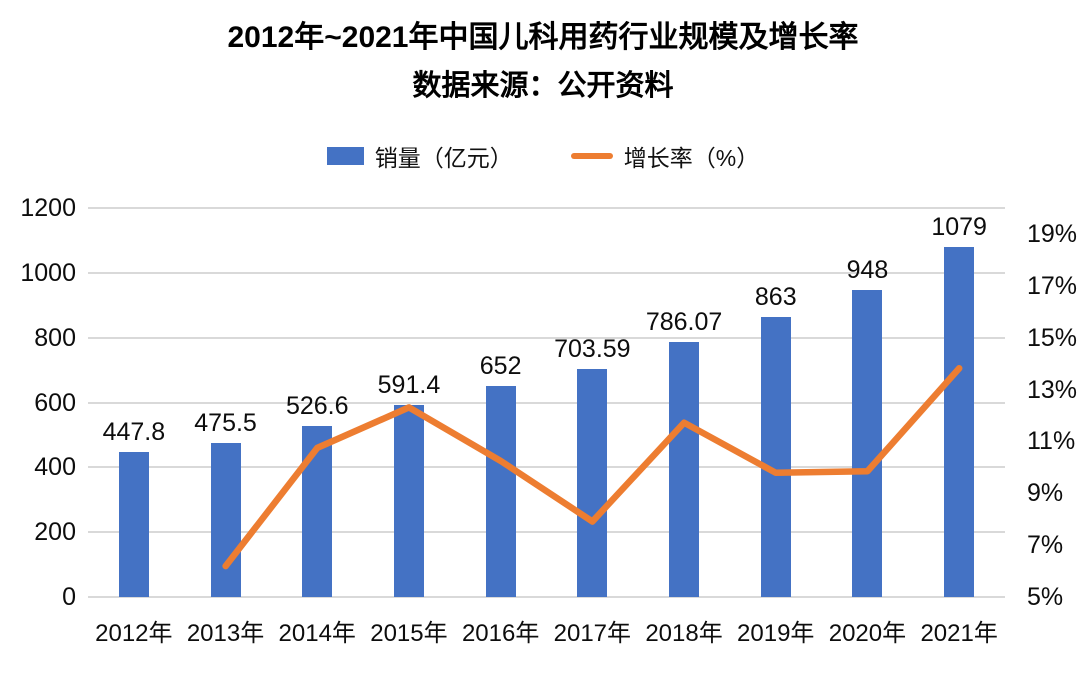  I want to click on x-axis-tick-label: 2017年, so click(592, 633).